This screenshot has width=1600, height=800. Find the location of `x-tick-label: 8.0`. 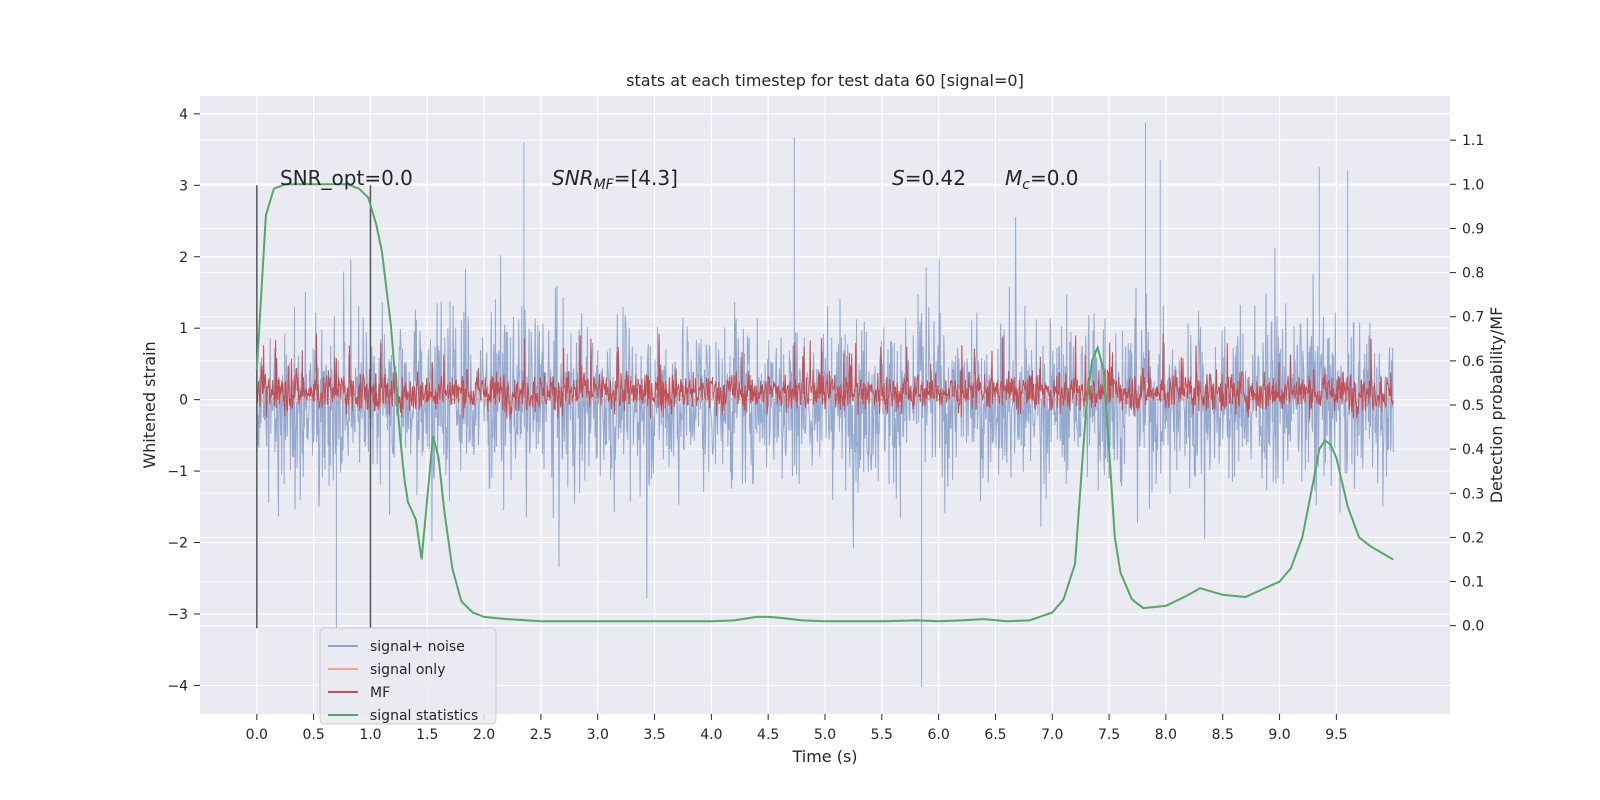

x-tick-label: 8.0 is located at coordinates (1166, 735).